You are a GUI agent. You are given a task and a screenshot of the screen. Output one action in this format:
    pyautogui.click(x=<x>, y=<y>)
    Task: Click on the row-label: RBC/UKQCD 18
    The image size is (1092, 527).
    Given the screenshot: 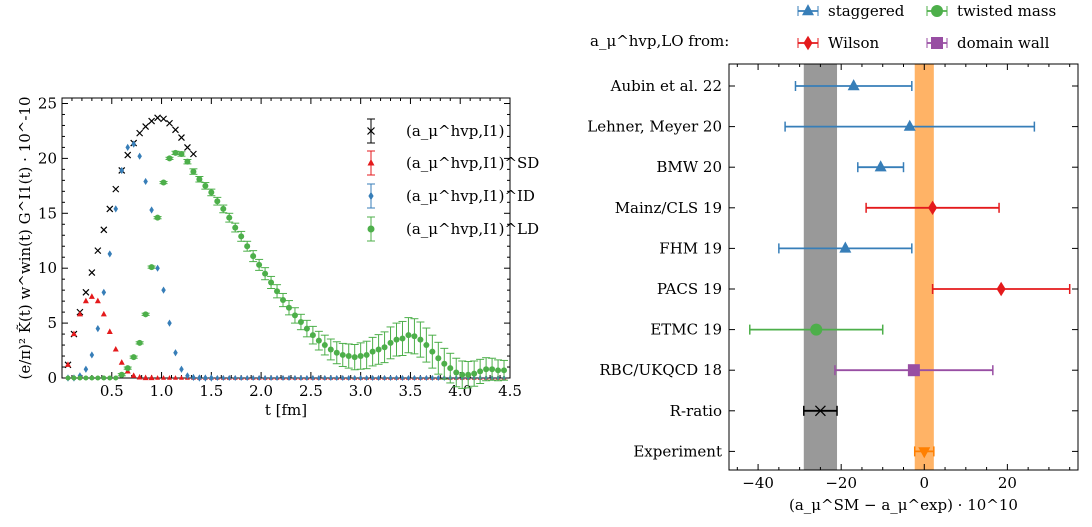 What is the action you would take?
    pyautogui.click(x=660, y=370)
    